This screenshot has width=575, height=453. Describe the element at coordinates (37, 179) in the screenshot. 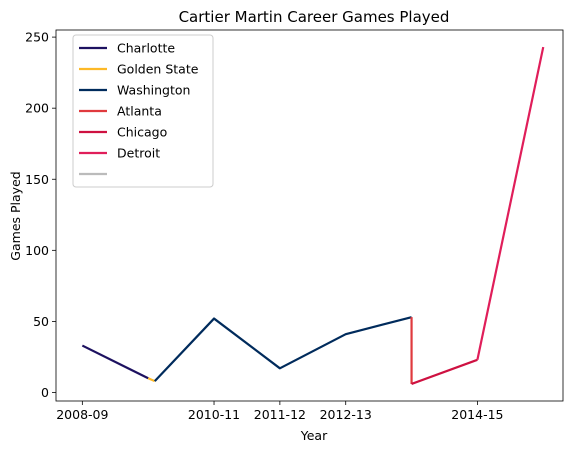

I see `y-tick-label: 150` at that location.